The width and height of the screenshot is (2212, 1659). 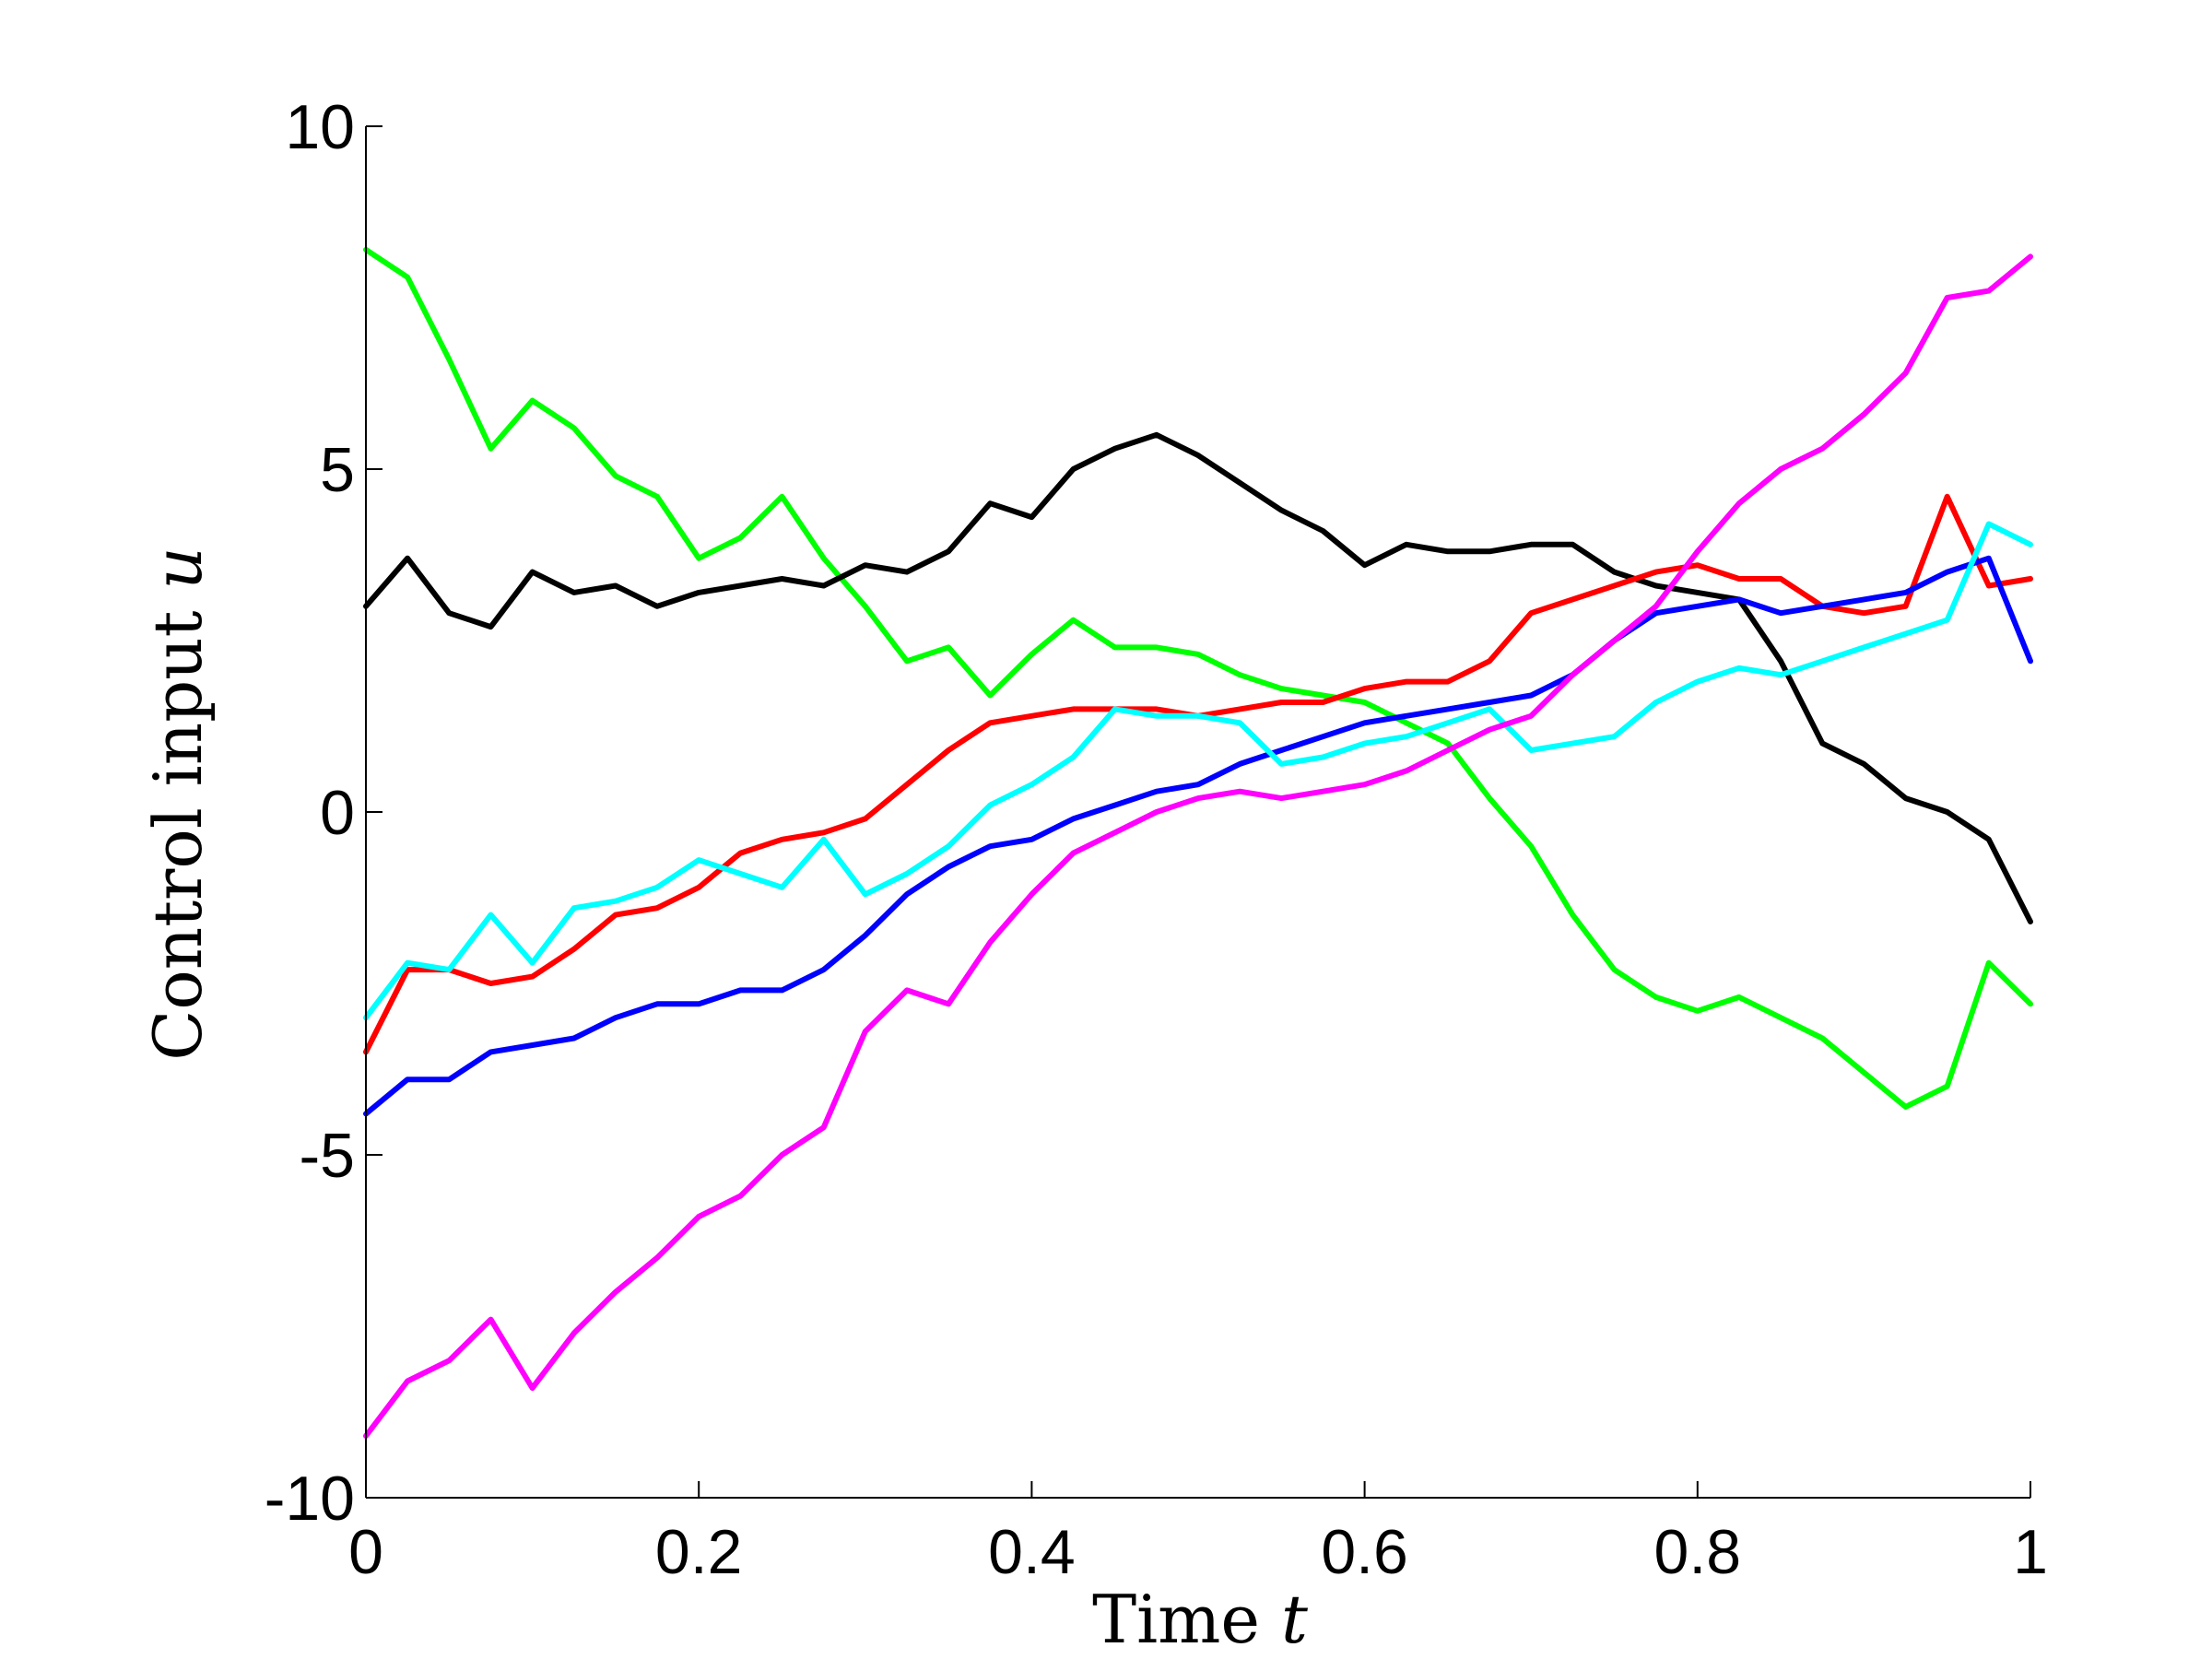 I want to click on y-axis-title: Control input u, so click(x=178, y=803).